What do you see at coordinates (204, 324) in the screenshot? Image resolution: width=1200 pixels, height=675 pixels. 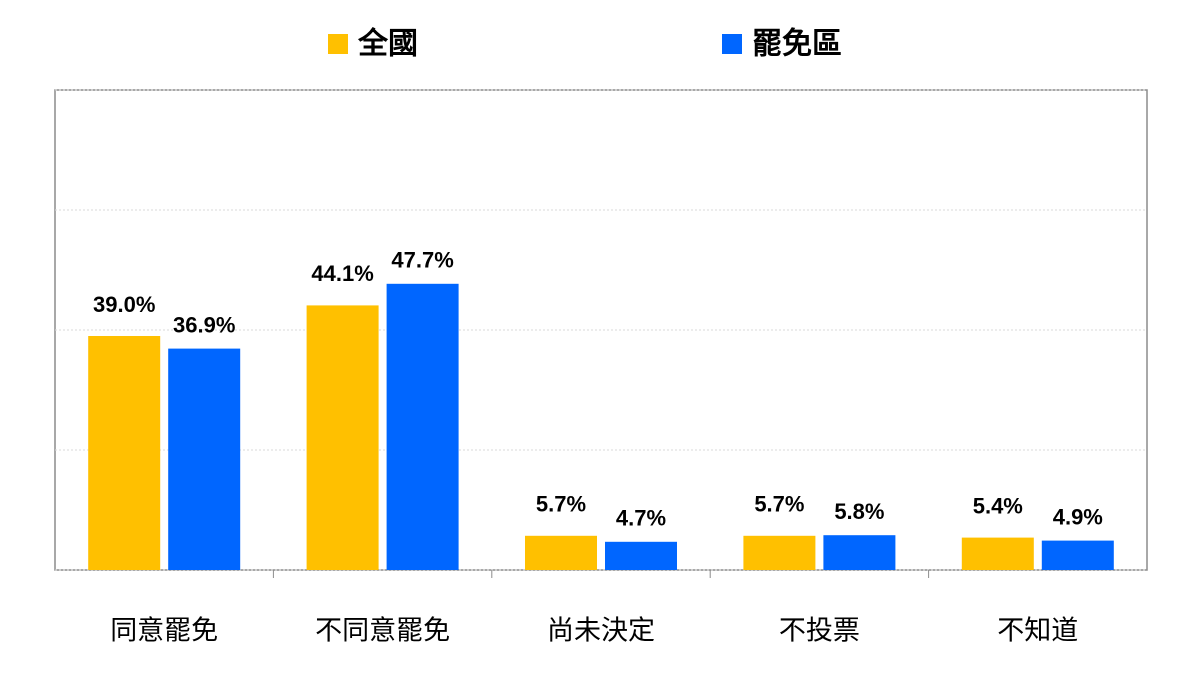 I see `value-label: 36.9%` at bounding box center [204, 324].